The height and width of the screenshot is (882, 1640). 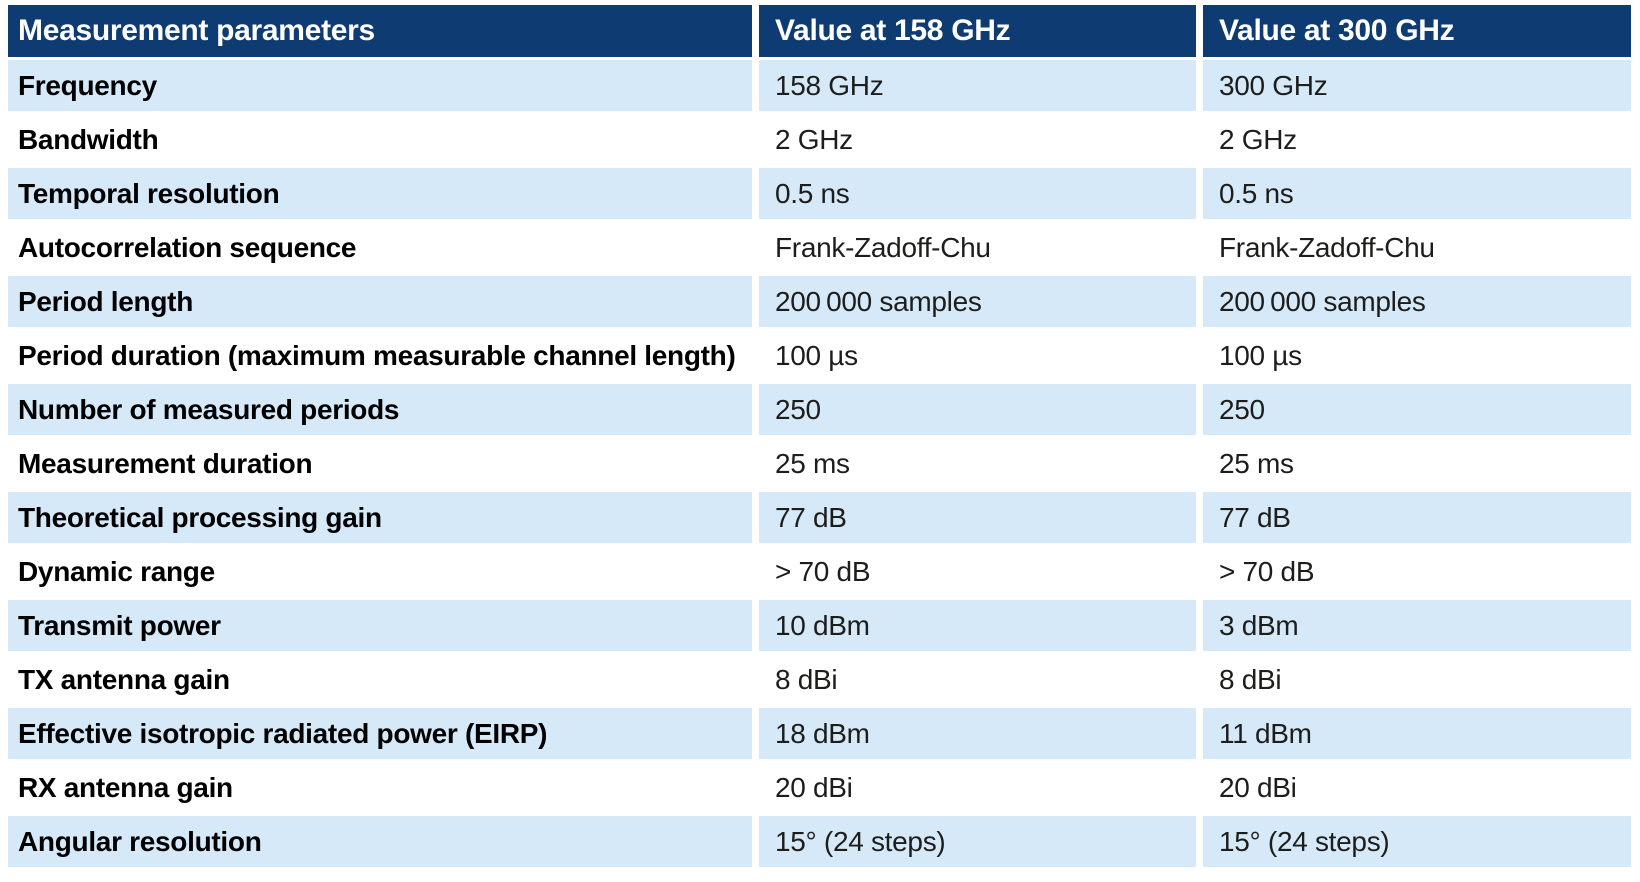 I want to click on row-param-label: Bandwidth, so click(x=380, y=138).